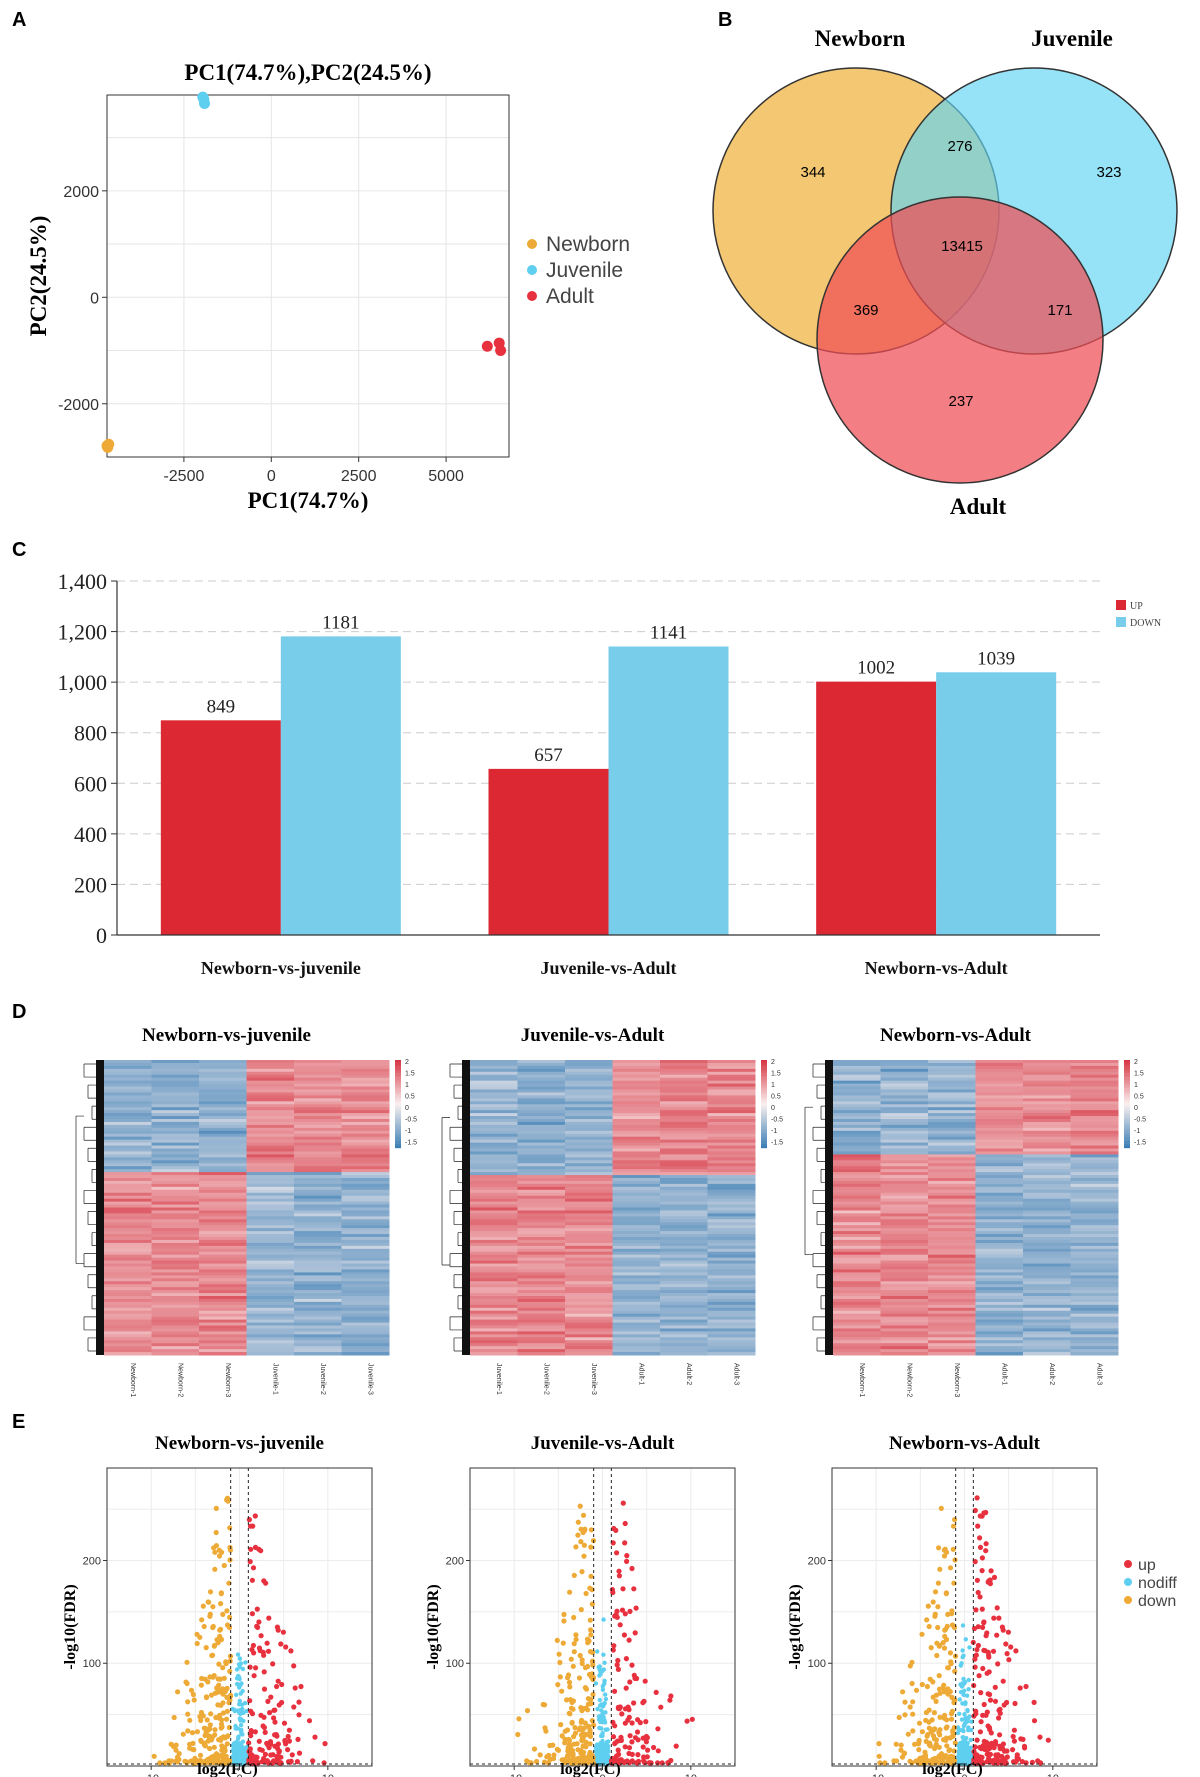 This screenshot has width=1200, height=1777. What do you see at coordinates (226, 1035) in the screenshot?
I see `heatmap-title: Newborn-vs-juvenile` at bounding box center [226, 1035].